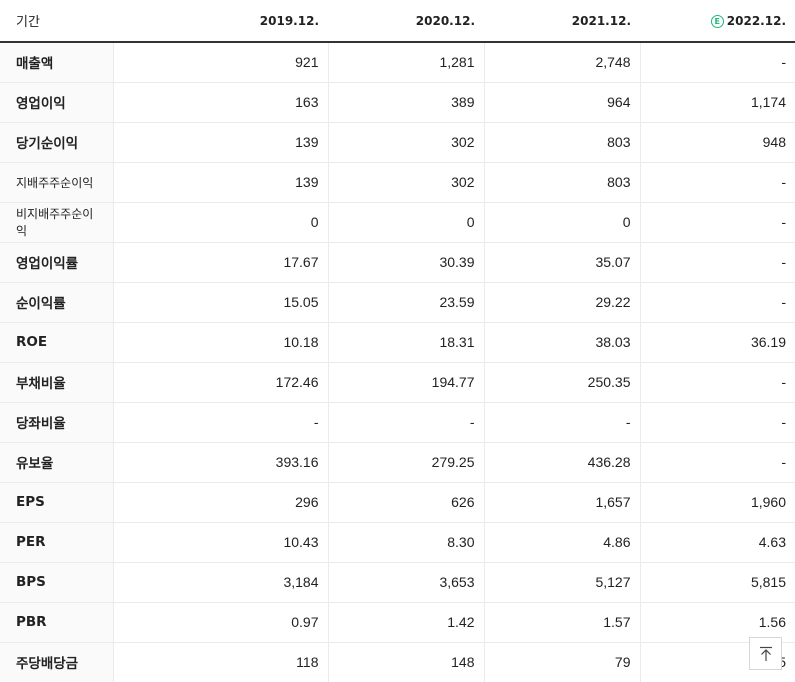  What do you see at coordinates (406, 622) in the screenshot?
I see `table-cell: 1.42` at bounding box center [406, 622].